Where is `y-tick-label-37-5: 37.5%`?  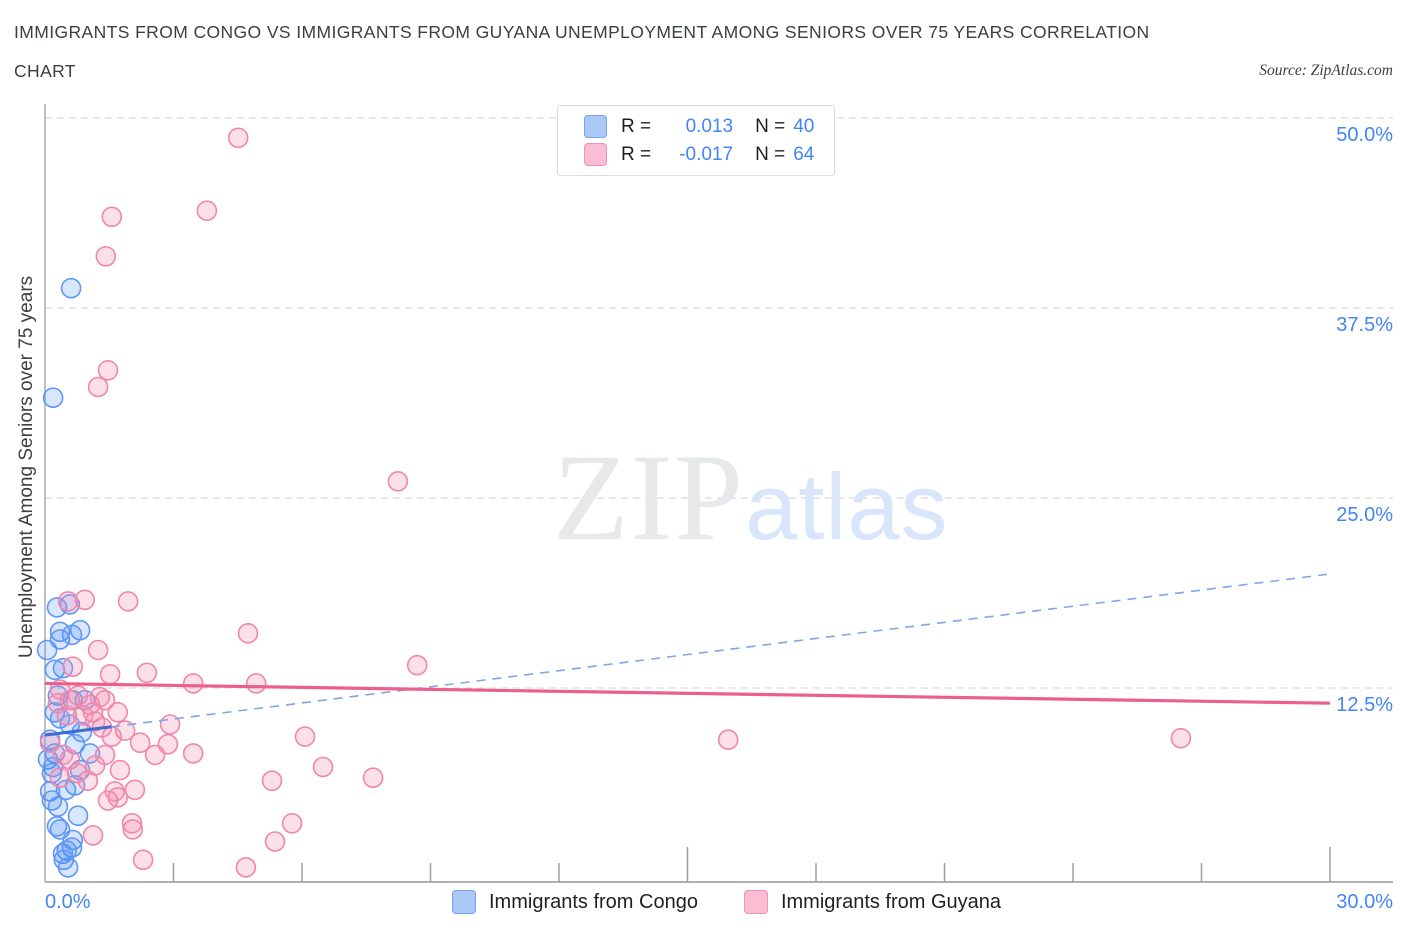 y-tick-label-37-5: 37.5% is located at coordinates (1364, 325).